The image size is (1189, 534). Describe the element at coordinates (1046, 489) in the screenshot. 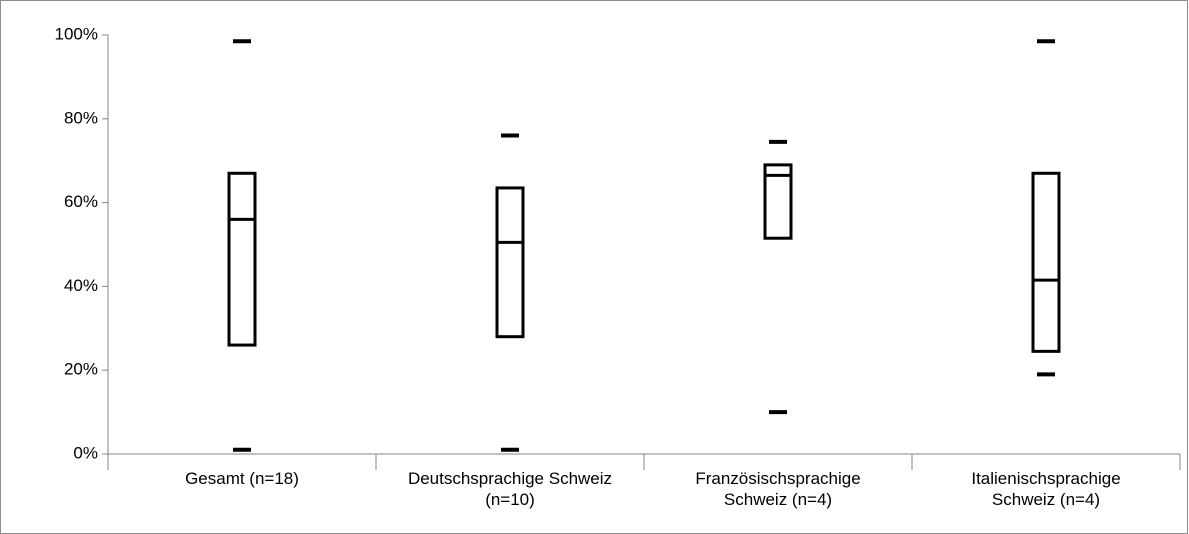

I see `x-tick-label: Italienischsprachige Schweiz (n=4)` at that location.